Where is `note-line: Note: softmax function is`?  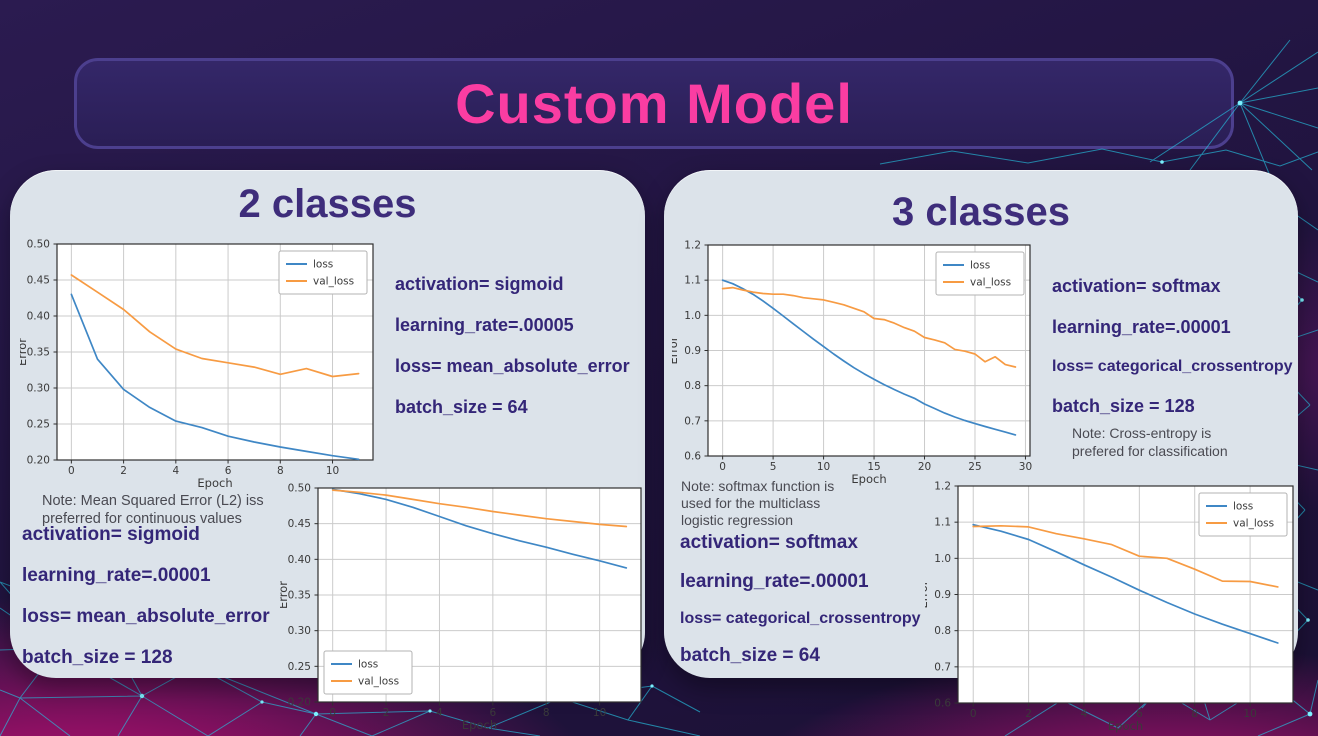 note-line: Note: softmax function is is located at coordinates (758, 486).